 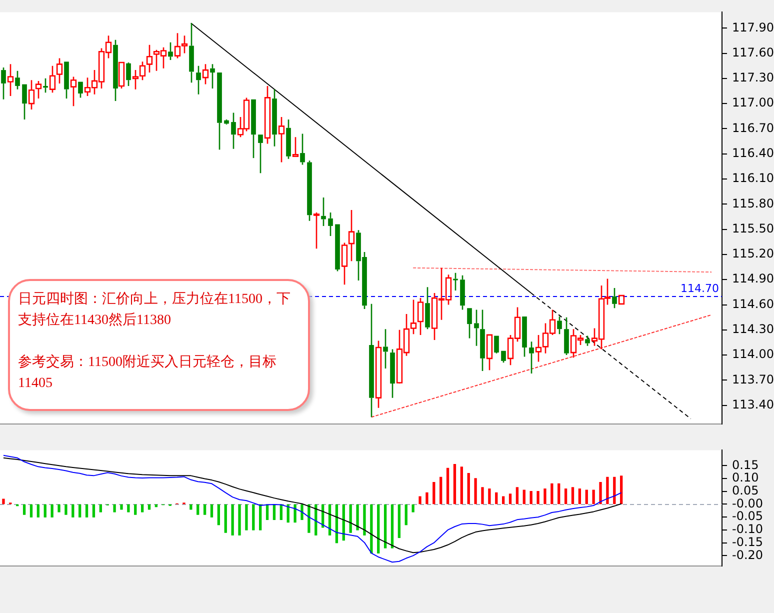 I want to click on y-tick-label: 115.80, so click(x=753, y=203).